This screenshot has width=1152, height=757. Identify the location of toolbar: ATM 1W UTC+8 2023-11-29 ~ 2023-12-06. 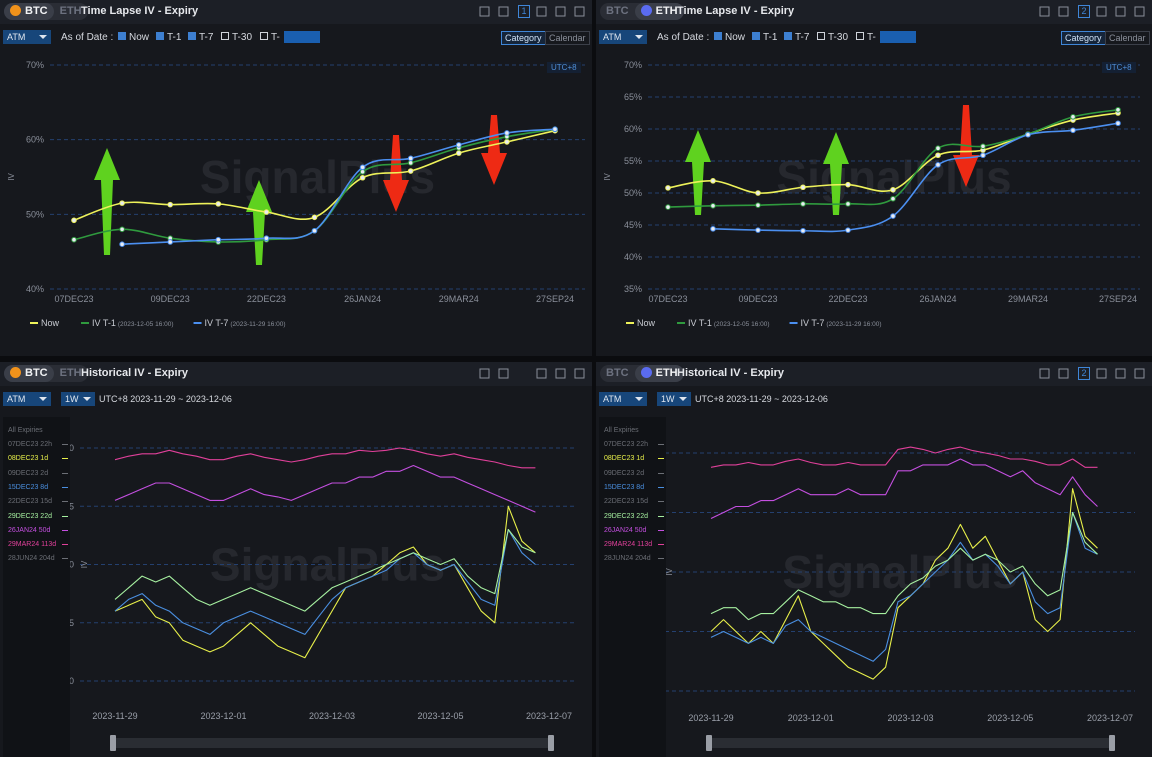
(874, 399).